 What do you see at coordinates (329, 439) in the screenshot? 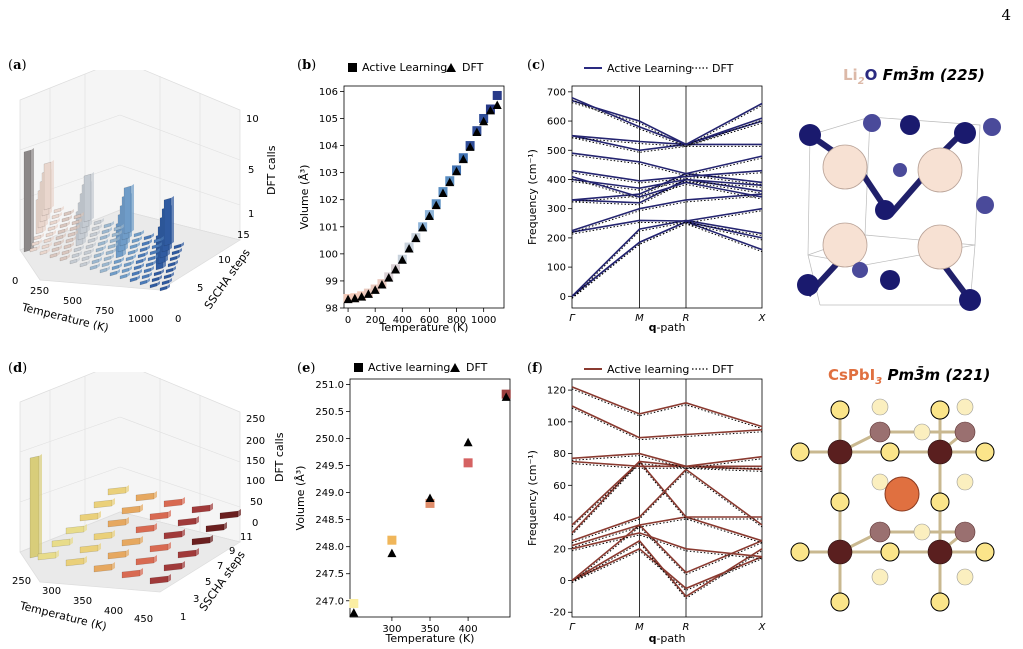
I see `e-ytick-label-6: 250.0` at bounding box center [329, 439].